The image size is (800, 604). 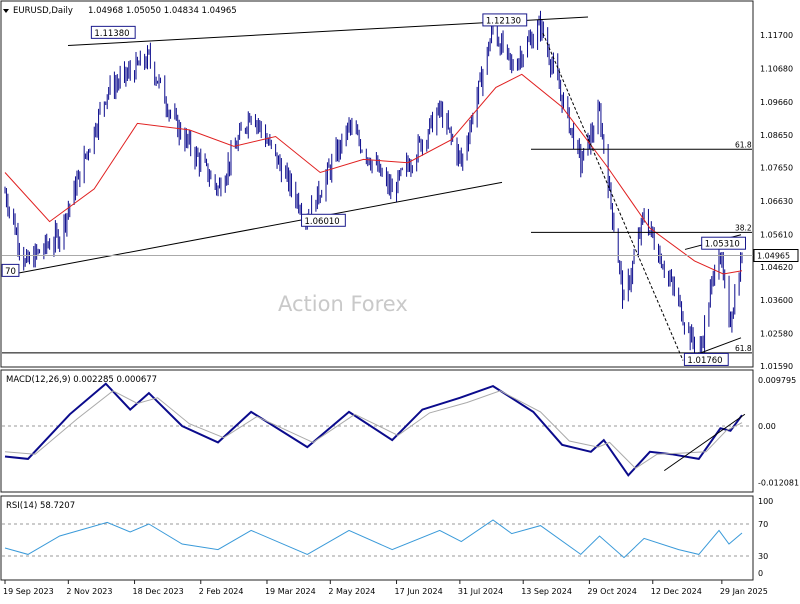 What do you see at coordinates (256, 228) in the screenshot?
I see `lower-trend-line` at bounding box center [256, 228].